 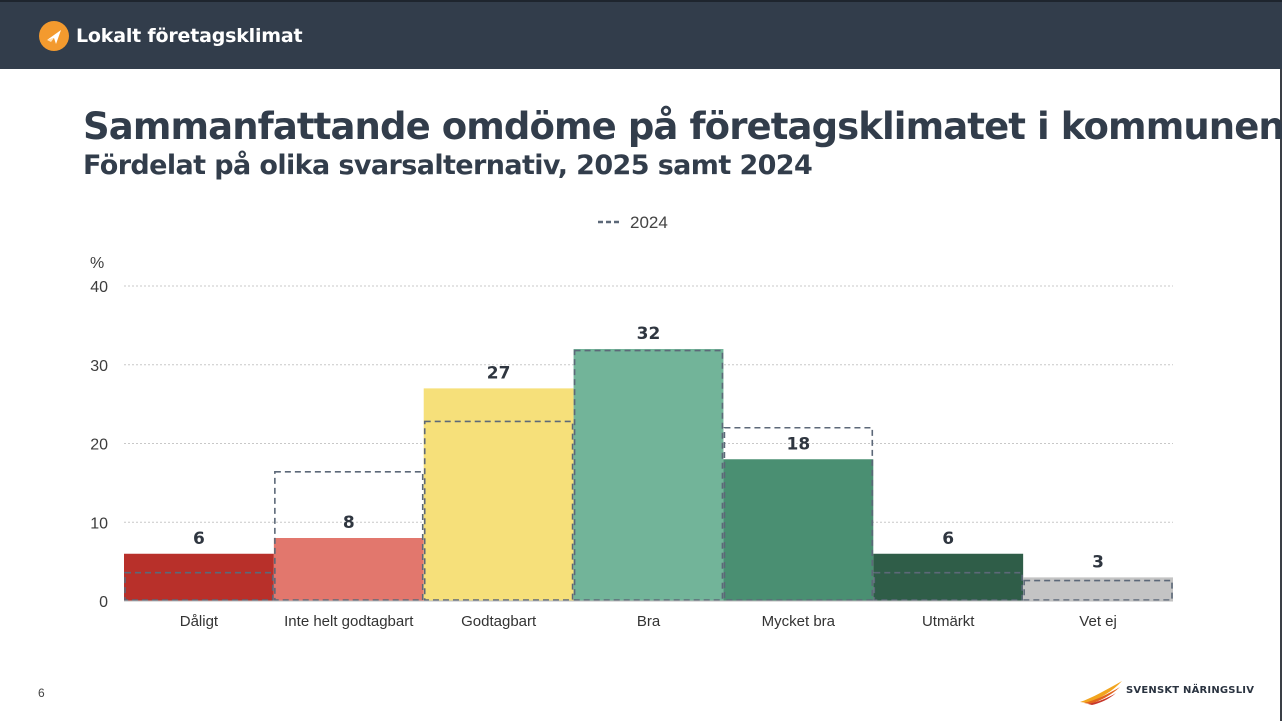 I want to click on data-label-6: 3, so click(x=1098, y=562).